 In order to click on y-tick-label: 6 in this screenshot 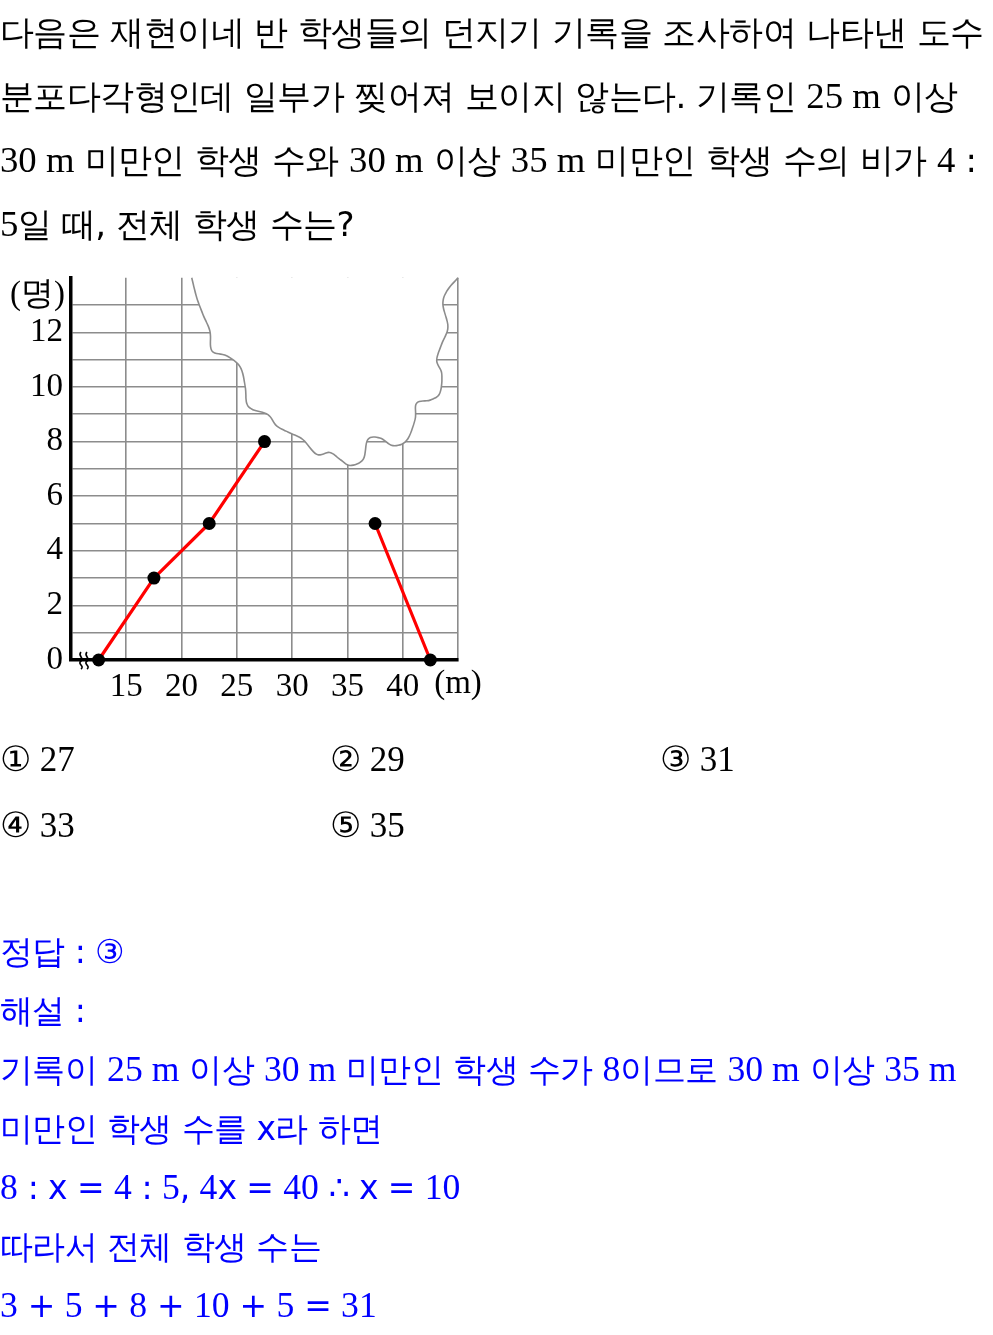, I will do `click(54, 493)`.